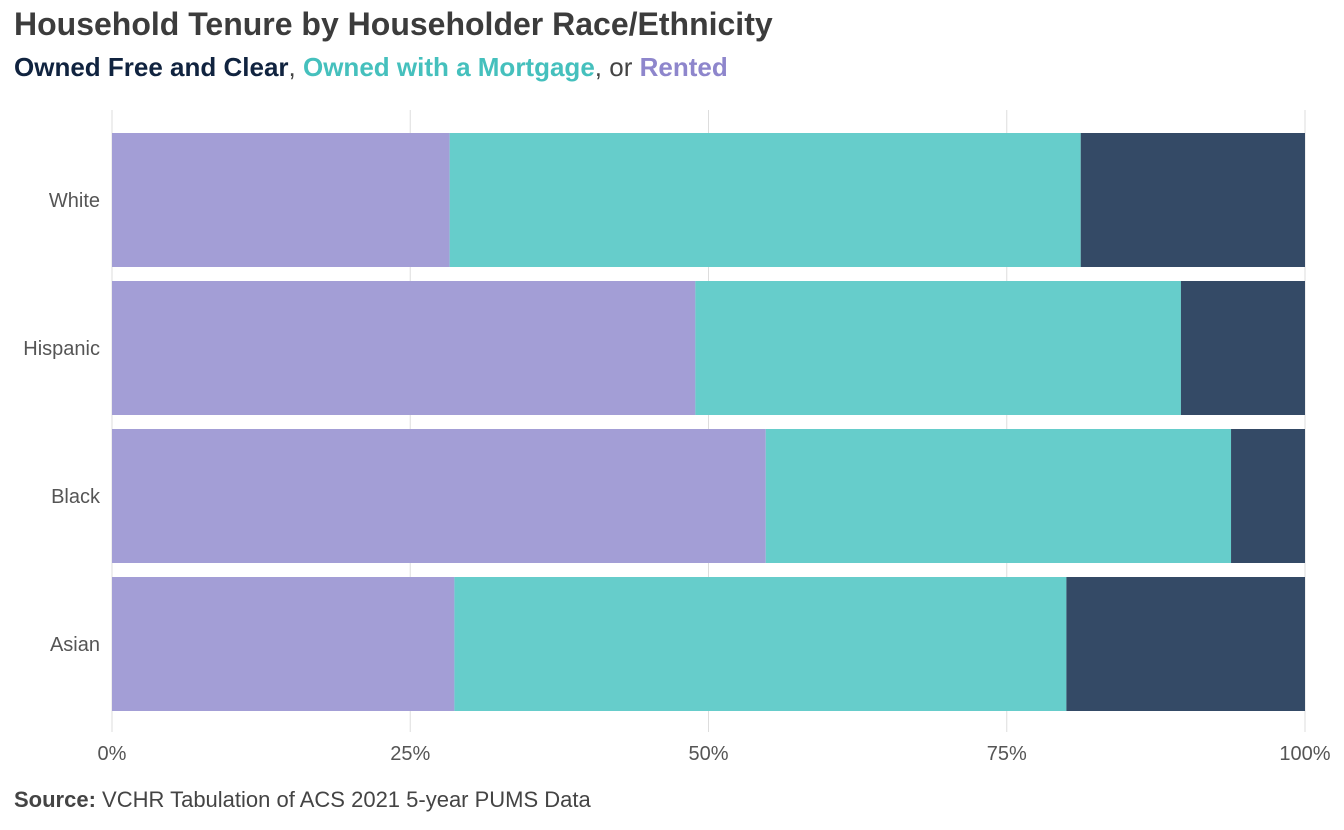  What do you see at coordinates (1007, 754) in the screenshot?
I see `x-tick-label: 75%` at bounding box center [1007, 754].